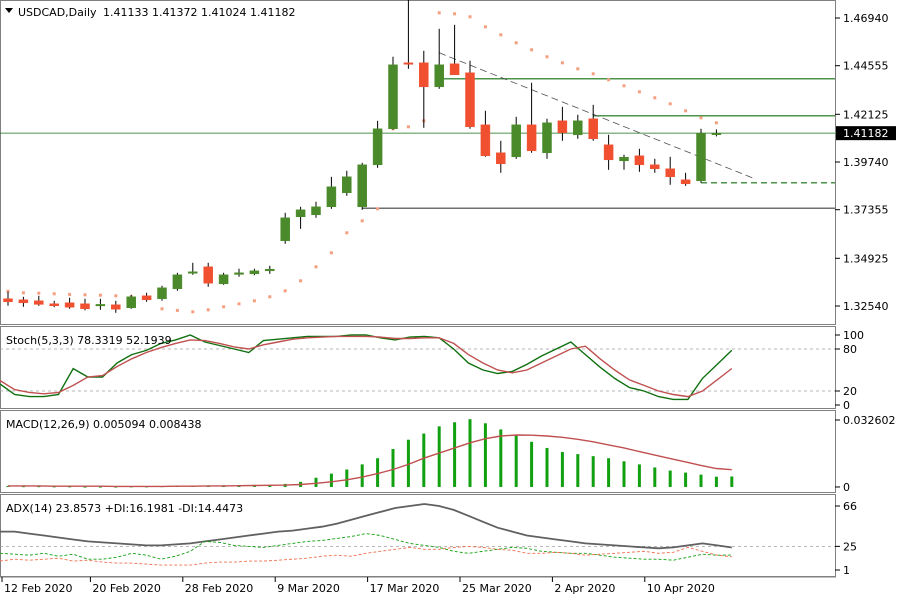 The image size is (900, 600). Describe the element at coordinates (199, 12) in the screenshot. I see `ohlc-values: 1.41133 1.41372 1.41024 1.41182` at that location.